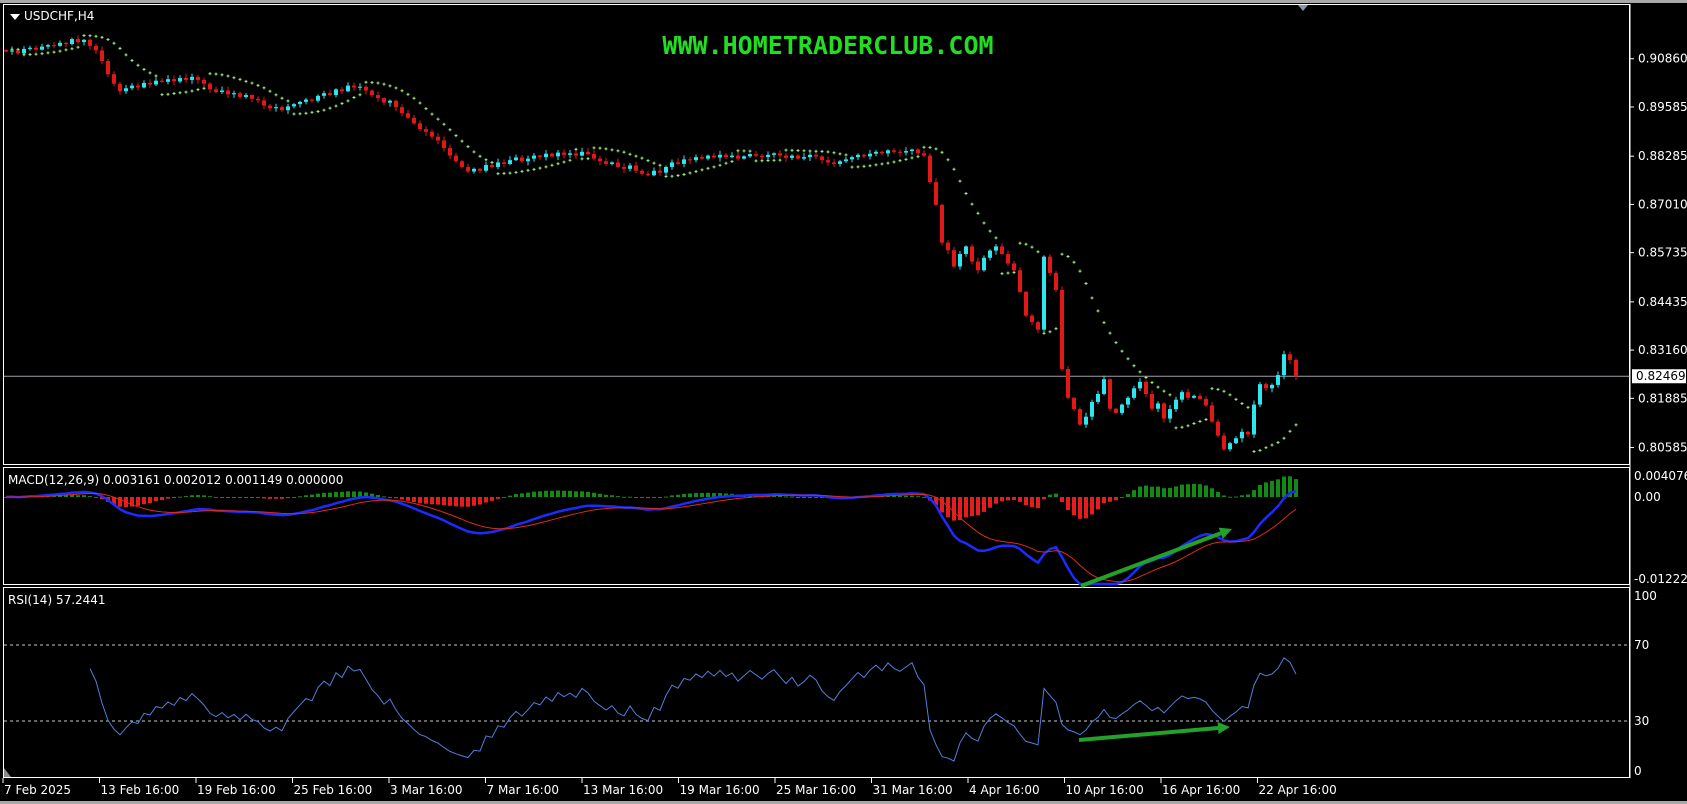 The image size is (1687, 804). Describe the element at coordinates (1645, 596) in the screenshot. I see `rsi-axis-label: 100` at that location.